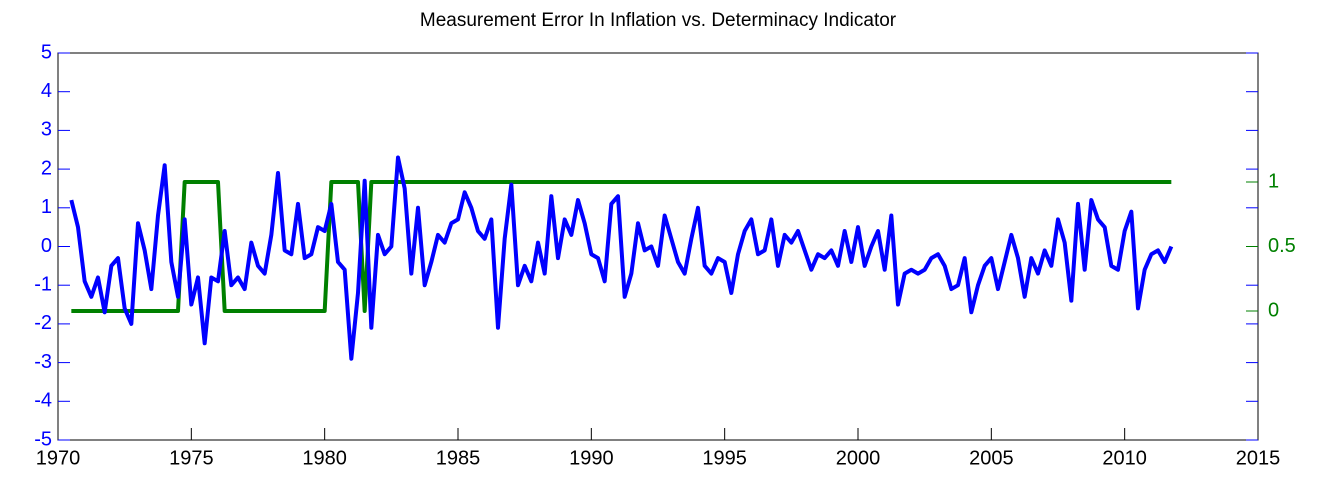 This screenshot has height=487, width=1326. What do you see at coordinates (858, 458) in the screenshot?
I see `x-tick-label: 2000` at bounding box center [858, 458].